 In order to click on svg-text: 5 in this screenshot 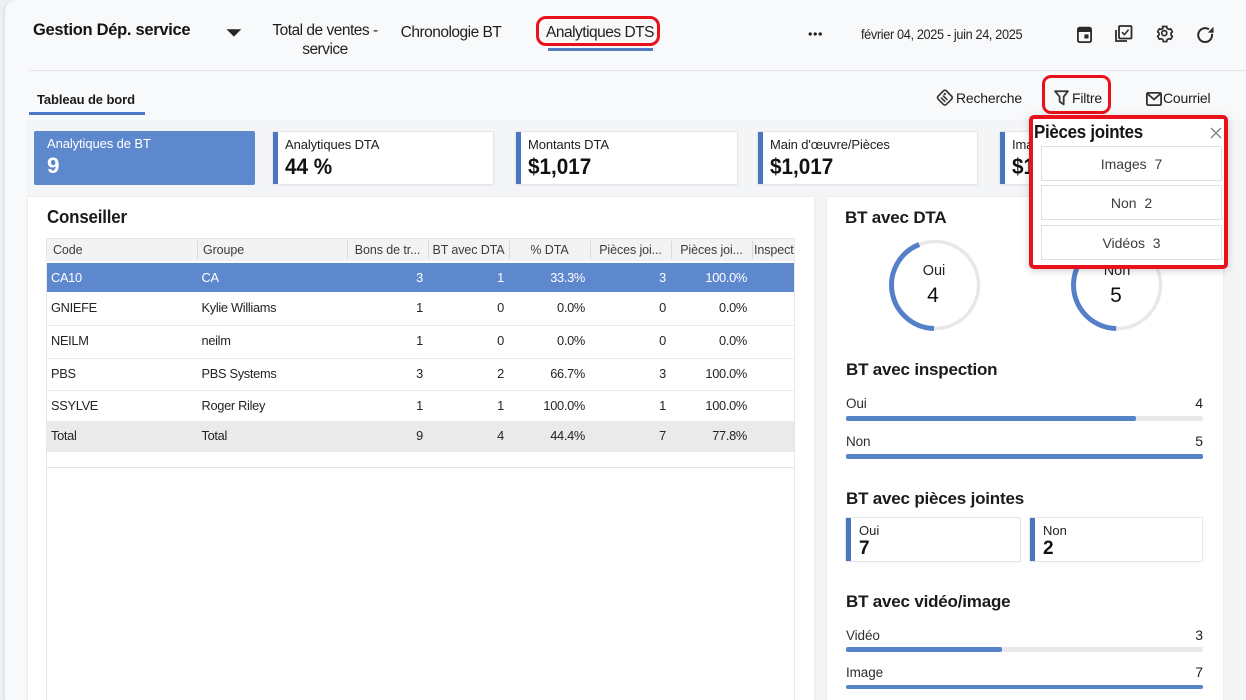, I will do `click(1116, 295)`.